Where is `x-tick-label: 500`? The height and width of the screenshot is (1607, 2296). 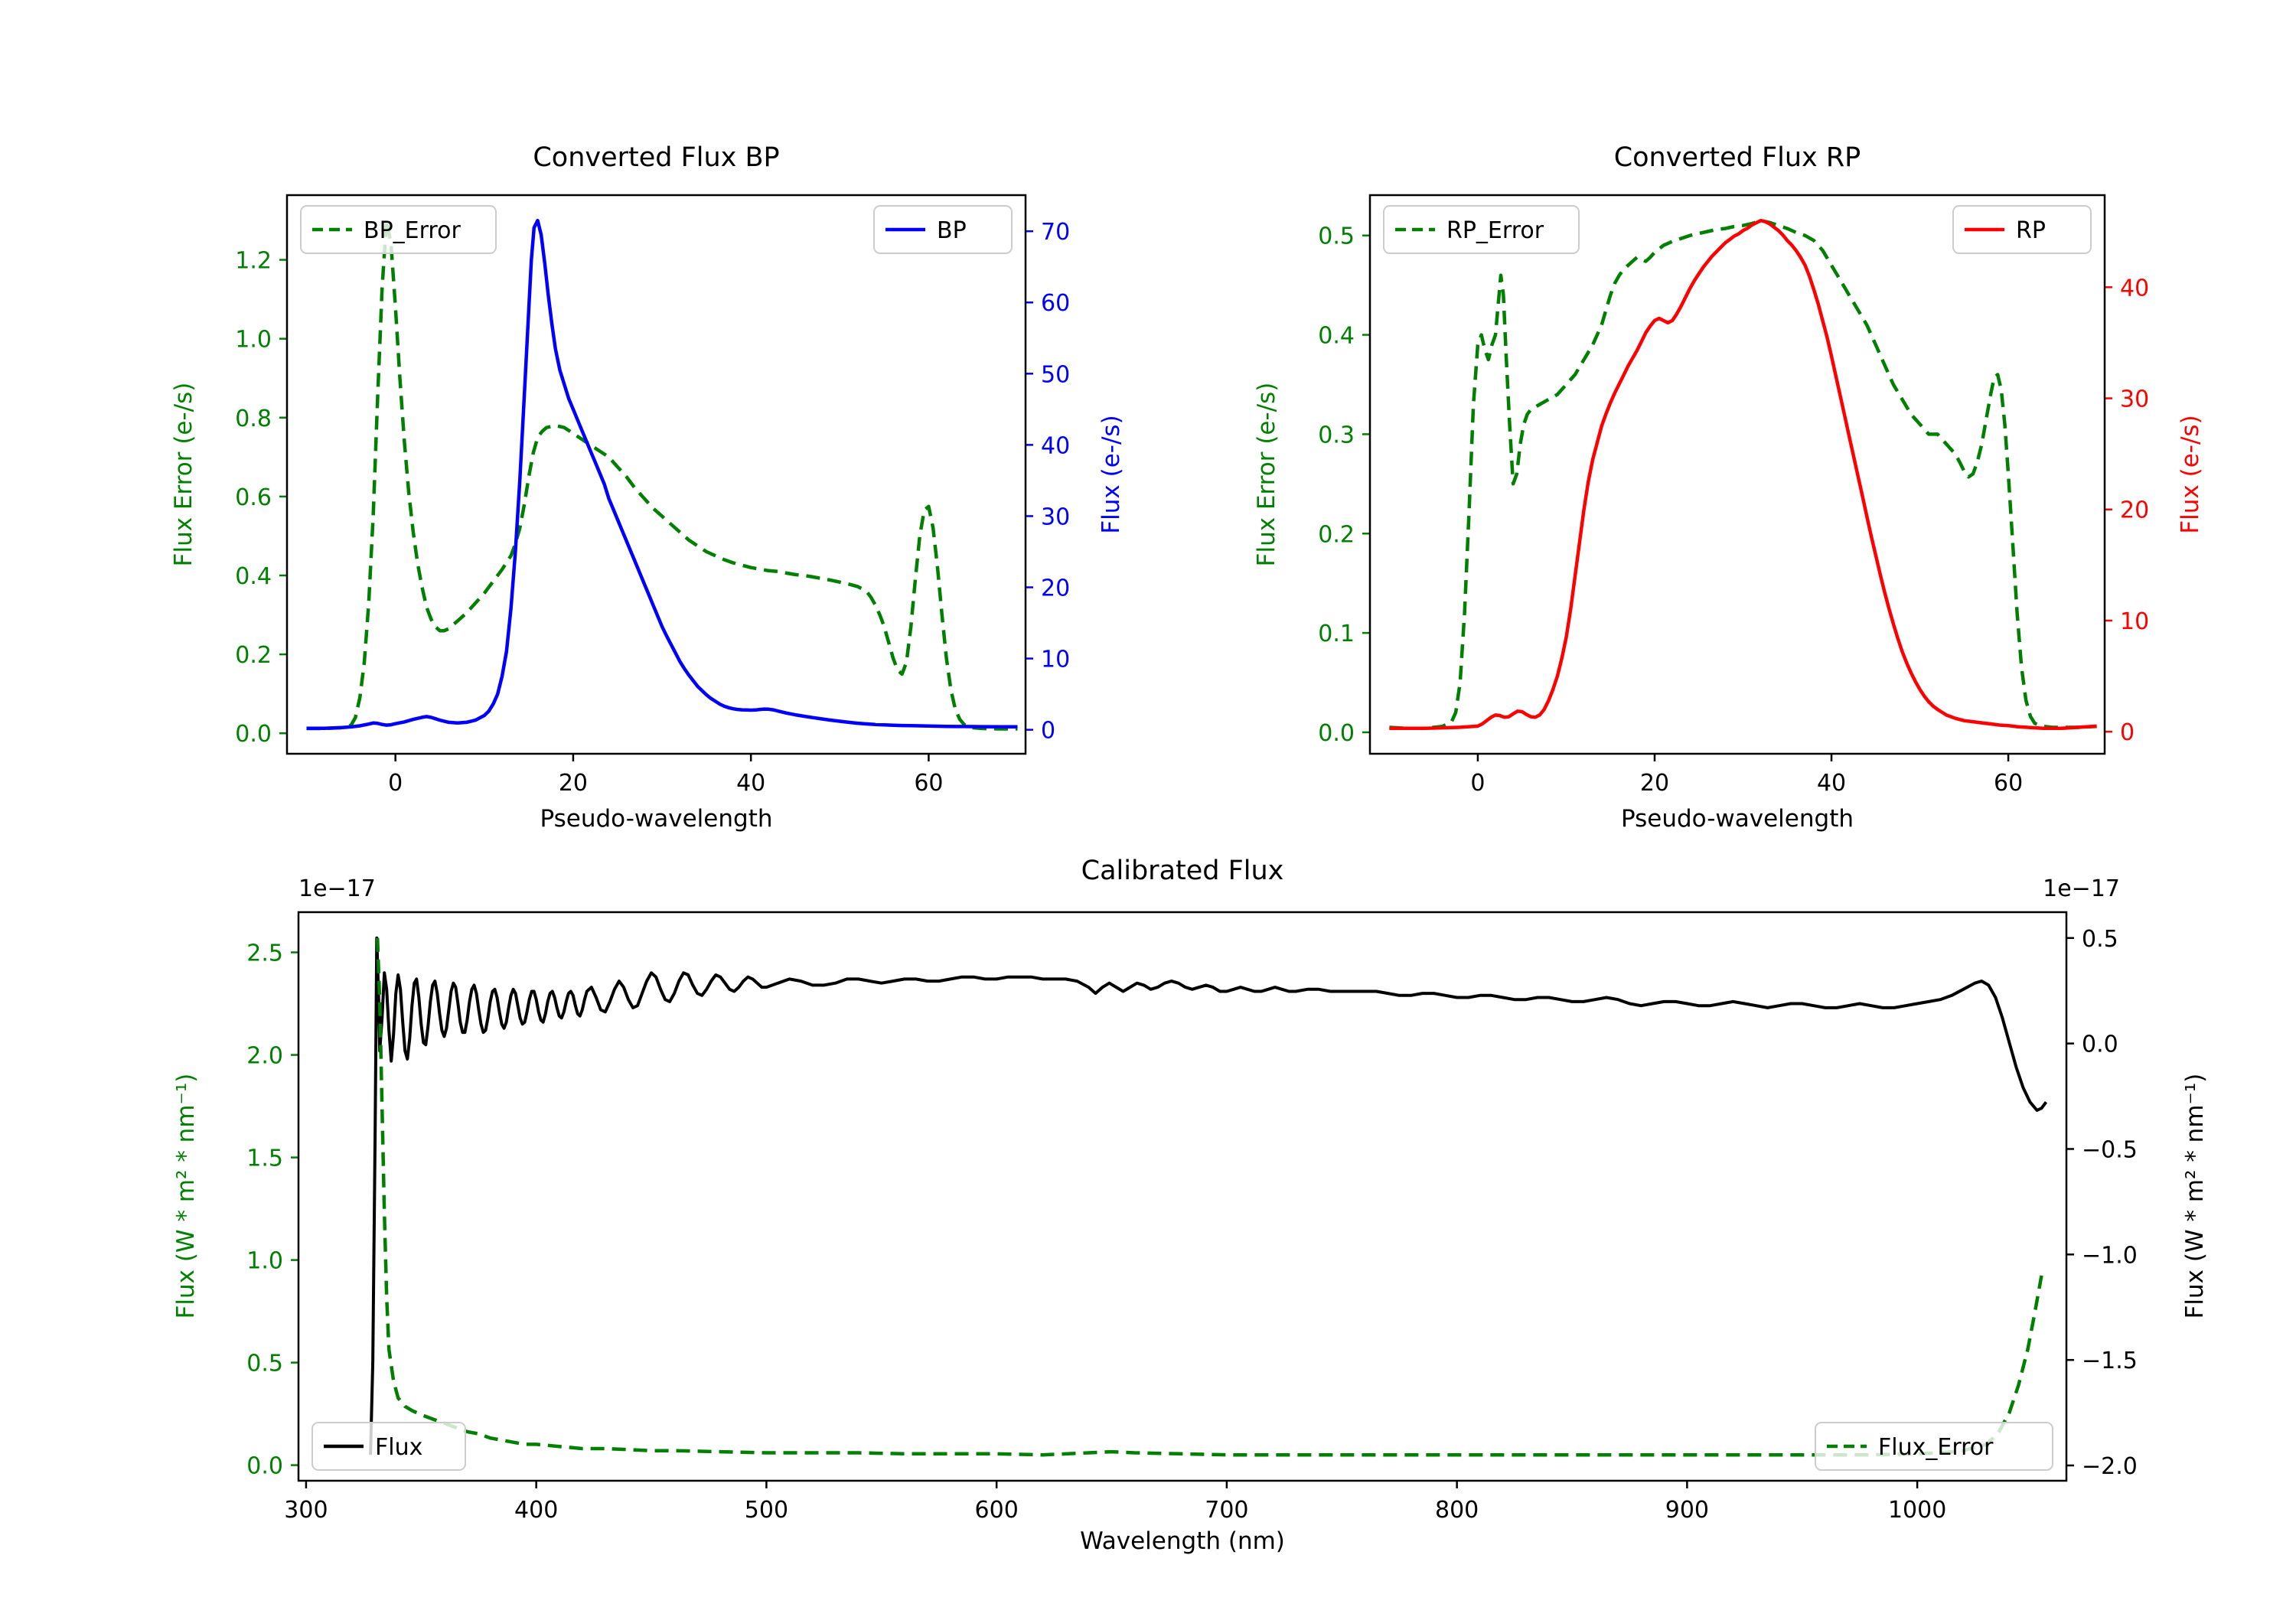 x-tick-label: 500 is located at coordinates (766, 1510).